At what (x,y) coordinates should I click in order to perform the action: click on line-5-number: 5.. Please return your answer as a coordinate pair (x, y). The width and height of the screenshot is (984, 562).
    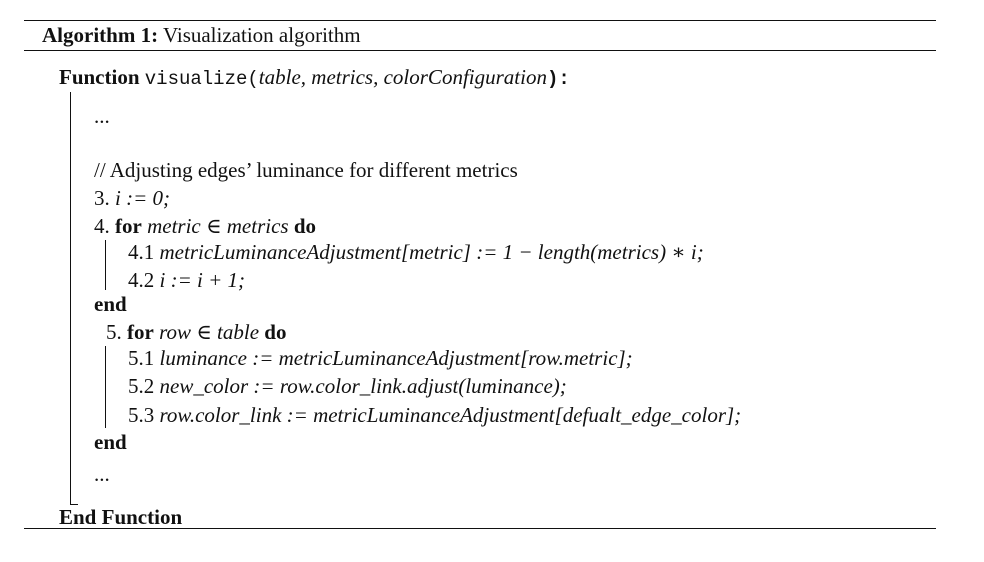
    Looking at the image, I should click on (114, 332).